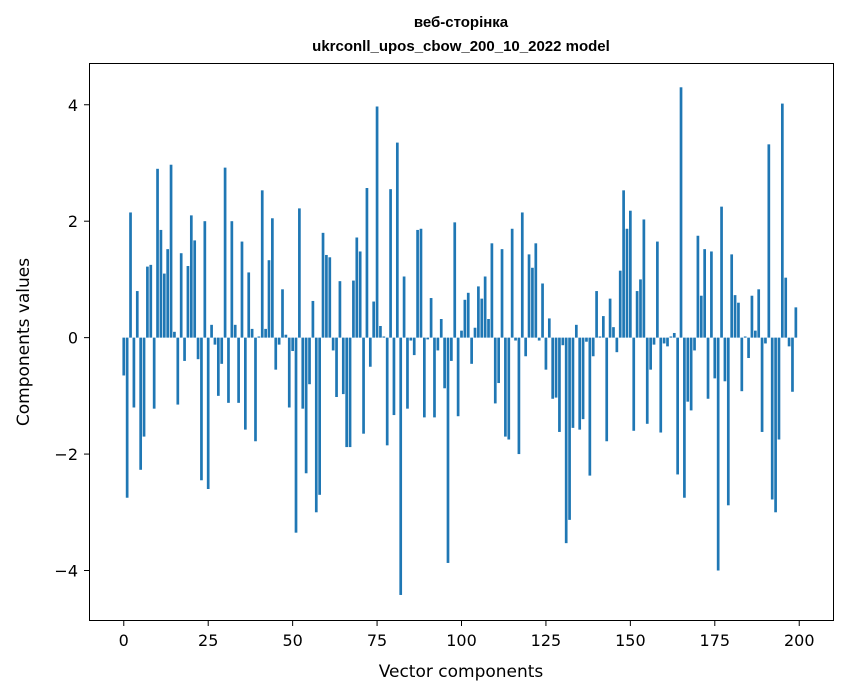 The image size is (847, 696). I want to click on y-tick-label: 4, so click(73, 105).